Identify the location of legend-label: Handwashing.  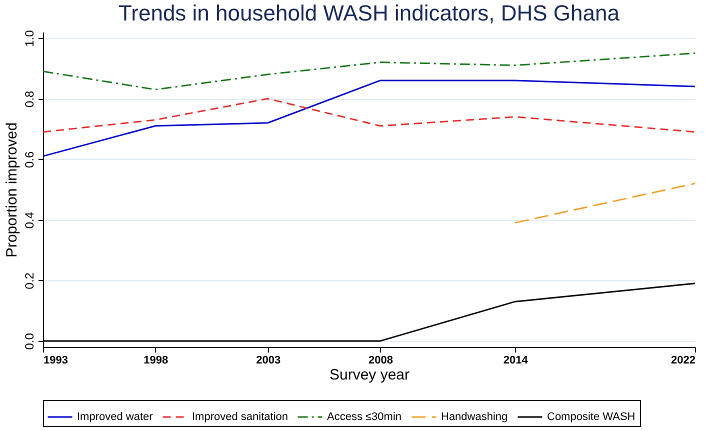
(474, 417).